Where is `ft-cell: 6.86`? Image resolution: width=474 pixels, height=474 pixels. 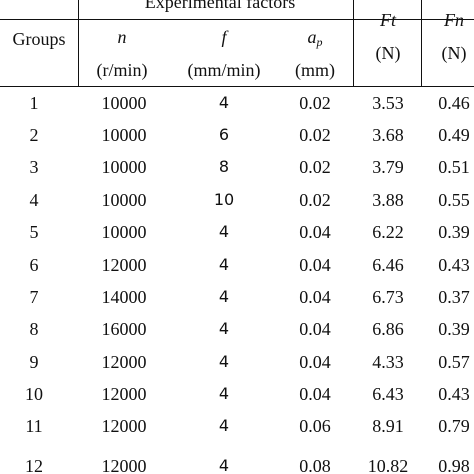 ft-cell: 6.86 is located at coordinates (388, 329).